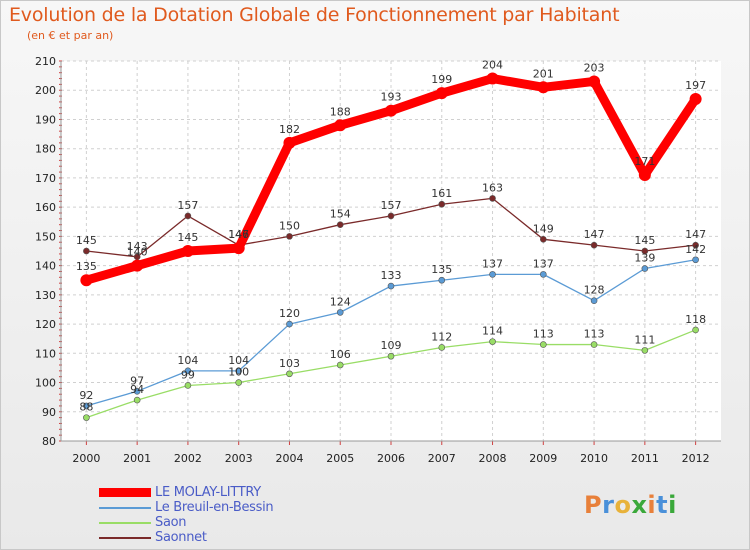  Describe the element at coordinates (391, 458) in the screenshot. I see `x-tick-label: 2006` at that location.